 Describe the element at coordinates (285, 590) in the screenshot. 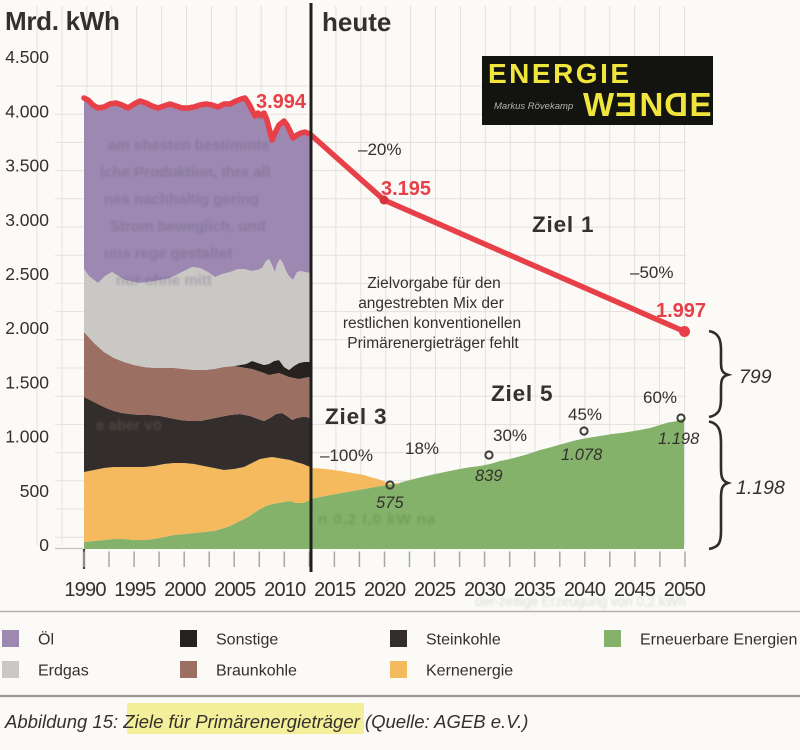

I see `svg-text: 2010` at that location.